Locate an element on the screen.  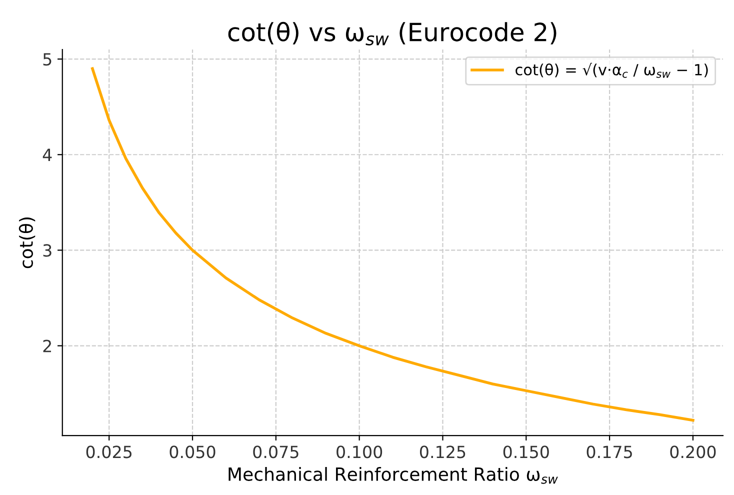
x-tick-label: 0.125 is located at coordinates (443, 452).